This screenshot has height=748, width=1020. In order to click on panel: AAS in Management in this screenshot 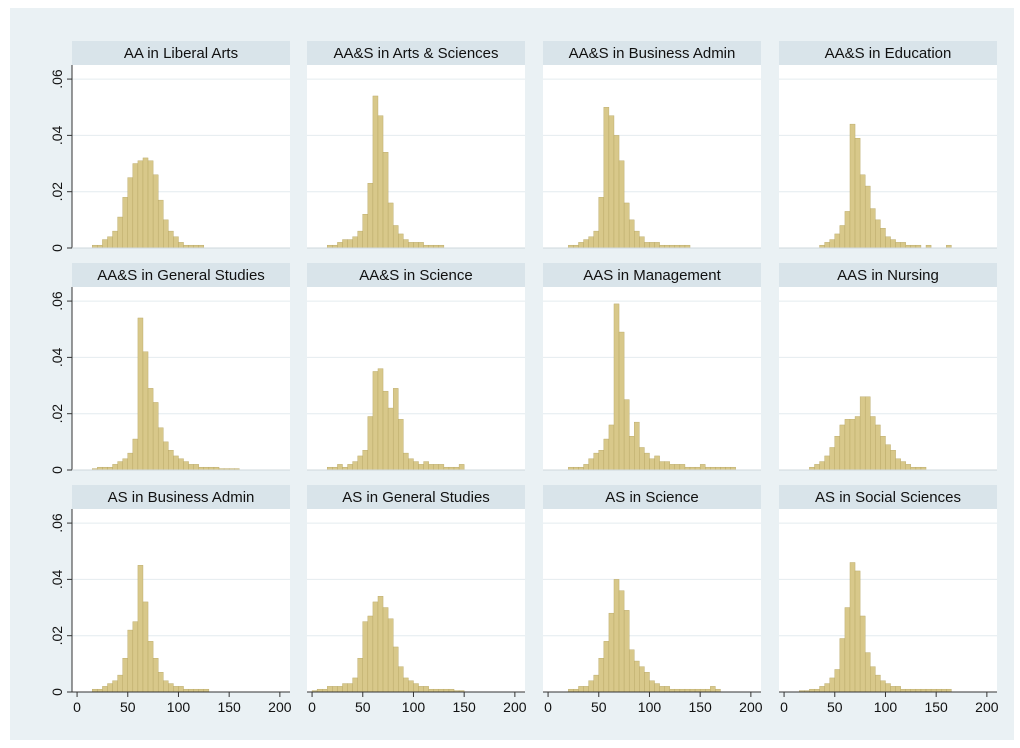, I will do `click(652, 367)`.